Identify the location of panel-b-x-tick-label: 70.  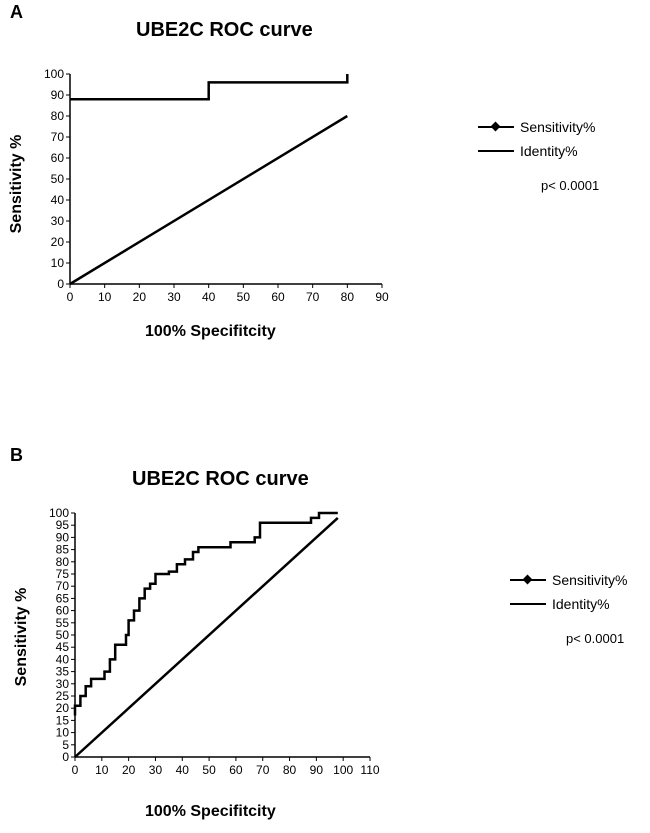
(263, 770).